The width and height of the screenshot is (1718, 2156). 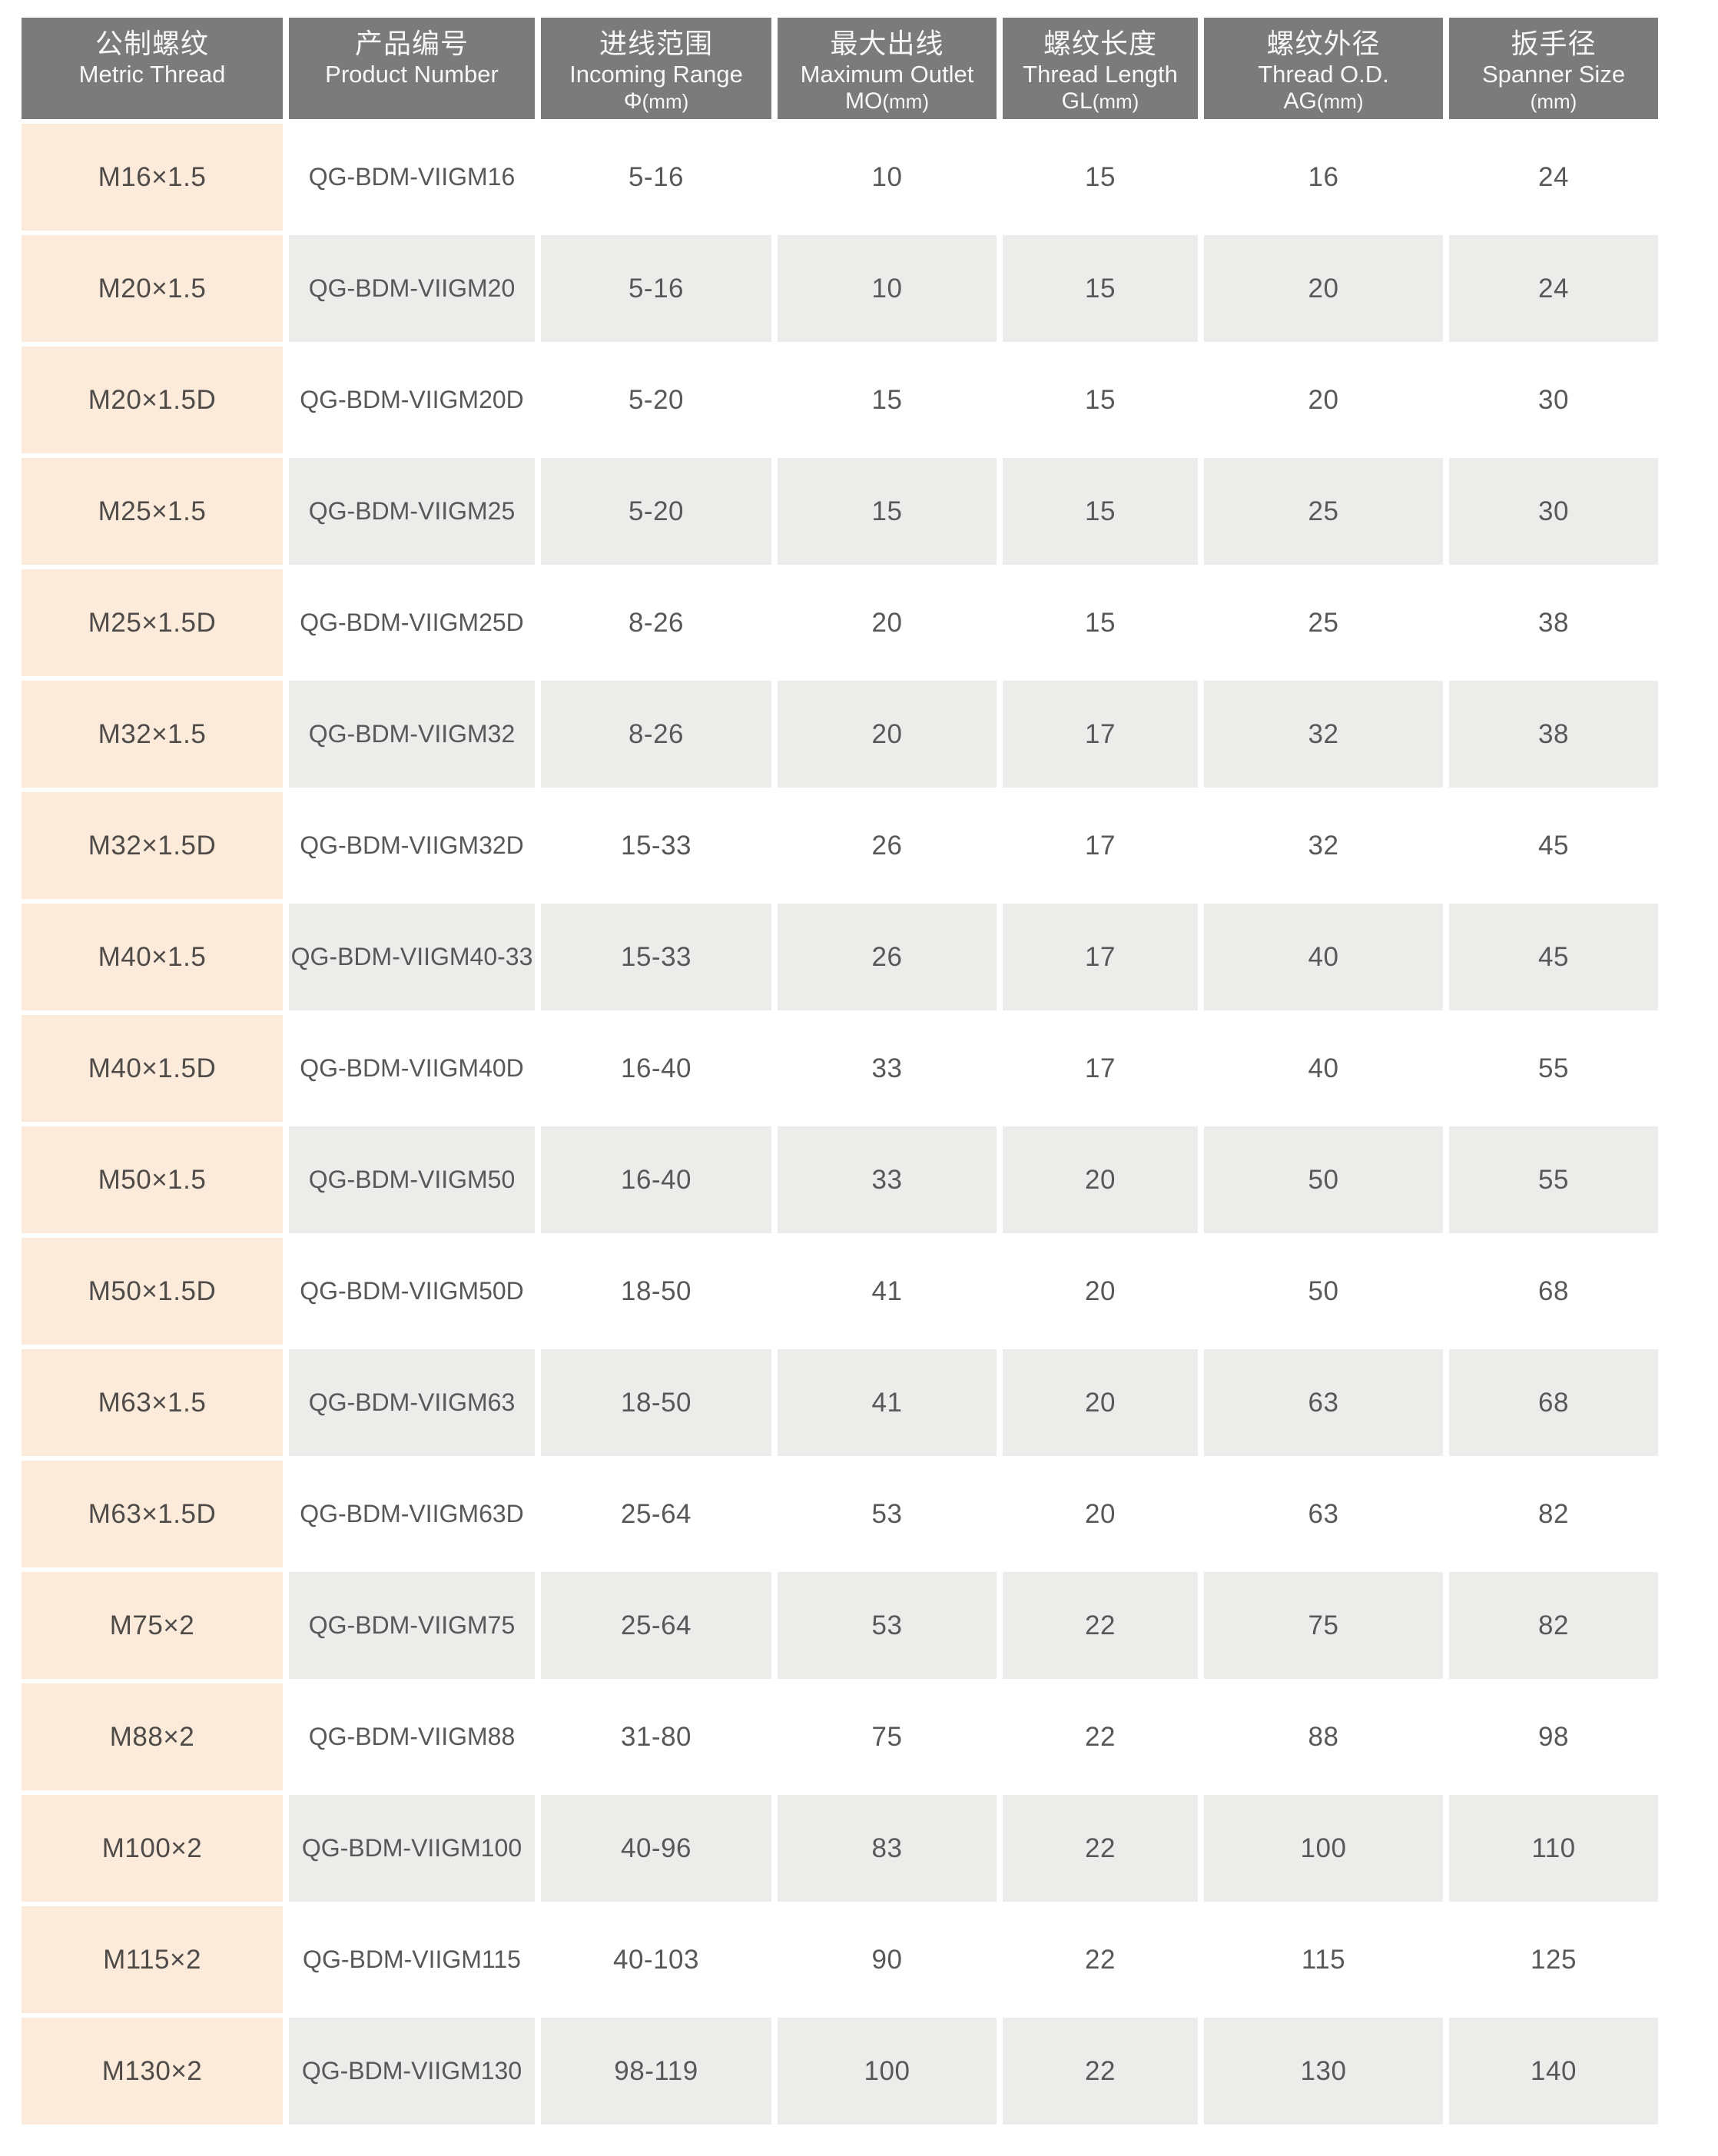 I want to click on product-number-cell: QG-BDM-VIIGM100, so click(x=412, y=1849).